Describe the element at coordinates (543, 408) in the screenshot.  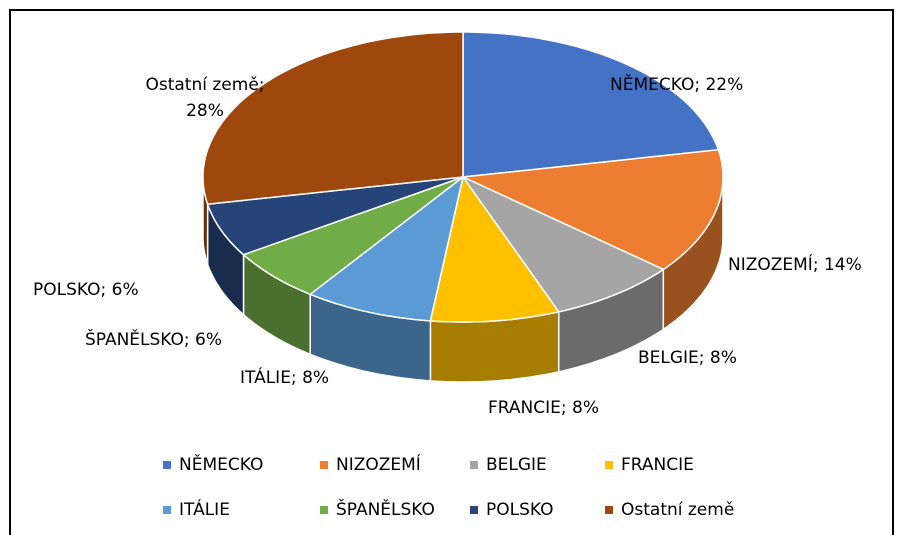
I see `data-label: FRANCIE; 8%` at that location.